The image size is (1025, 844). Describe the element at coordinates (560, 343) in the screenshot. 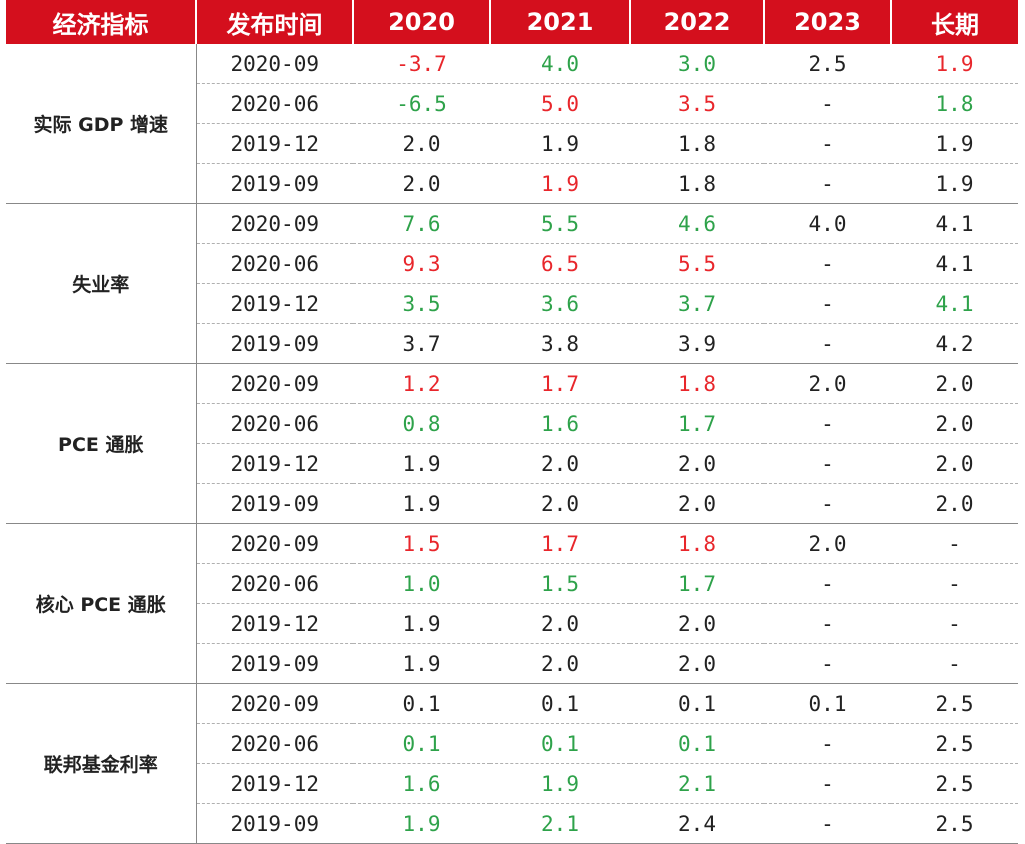

I see `value-cell-2021: 3.8` at that location.